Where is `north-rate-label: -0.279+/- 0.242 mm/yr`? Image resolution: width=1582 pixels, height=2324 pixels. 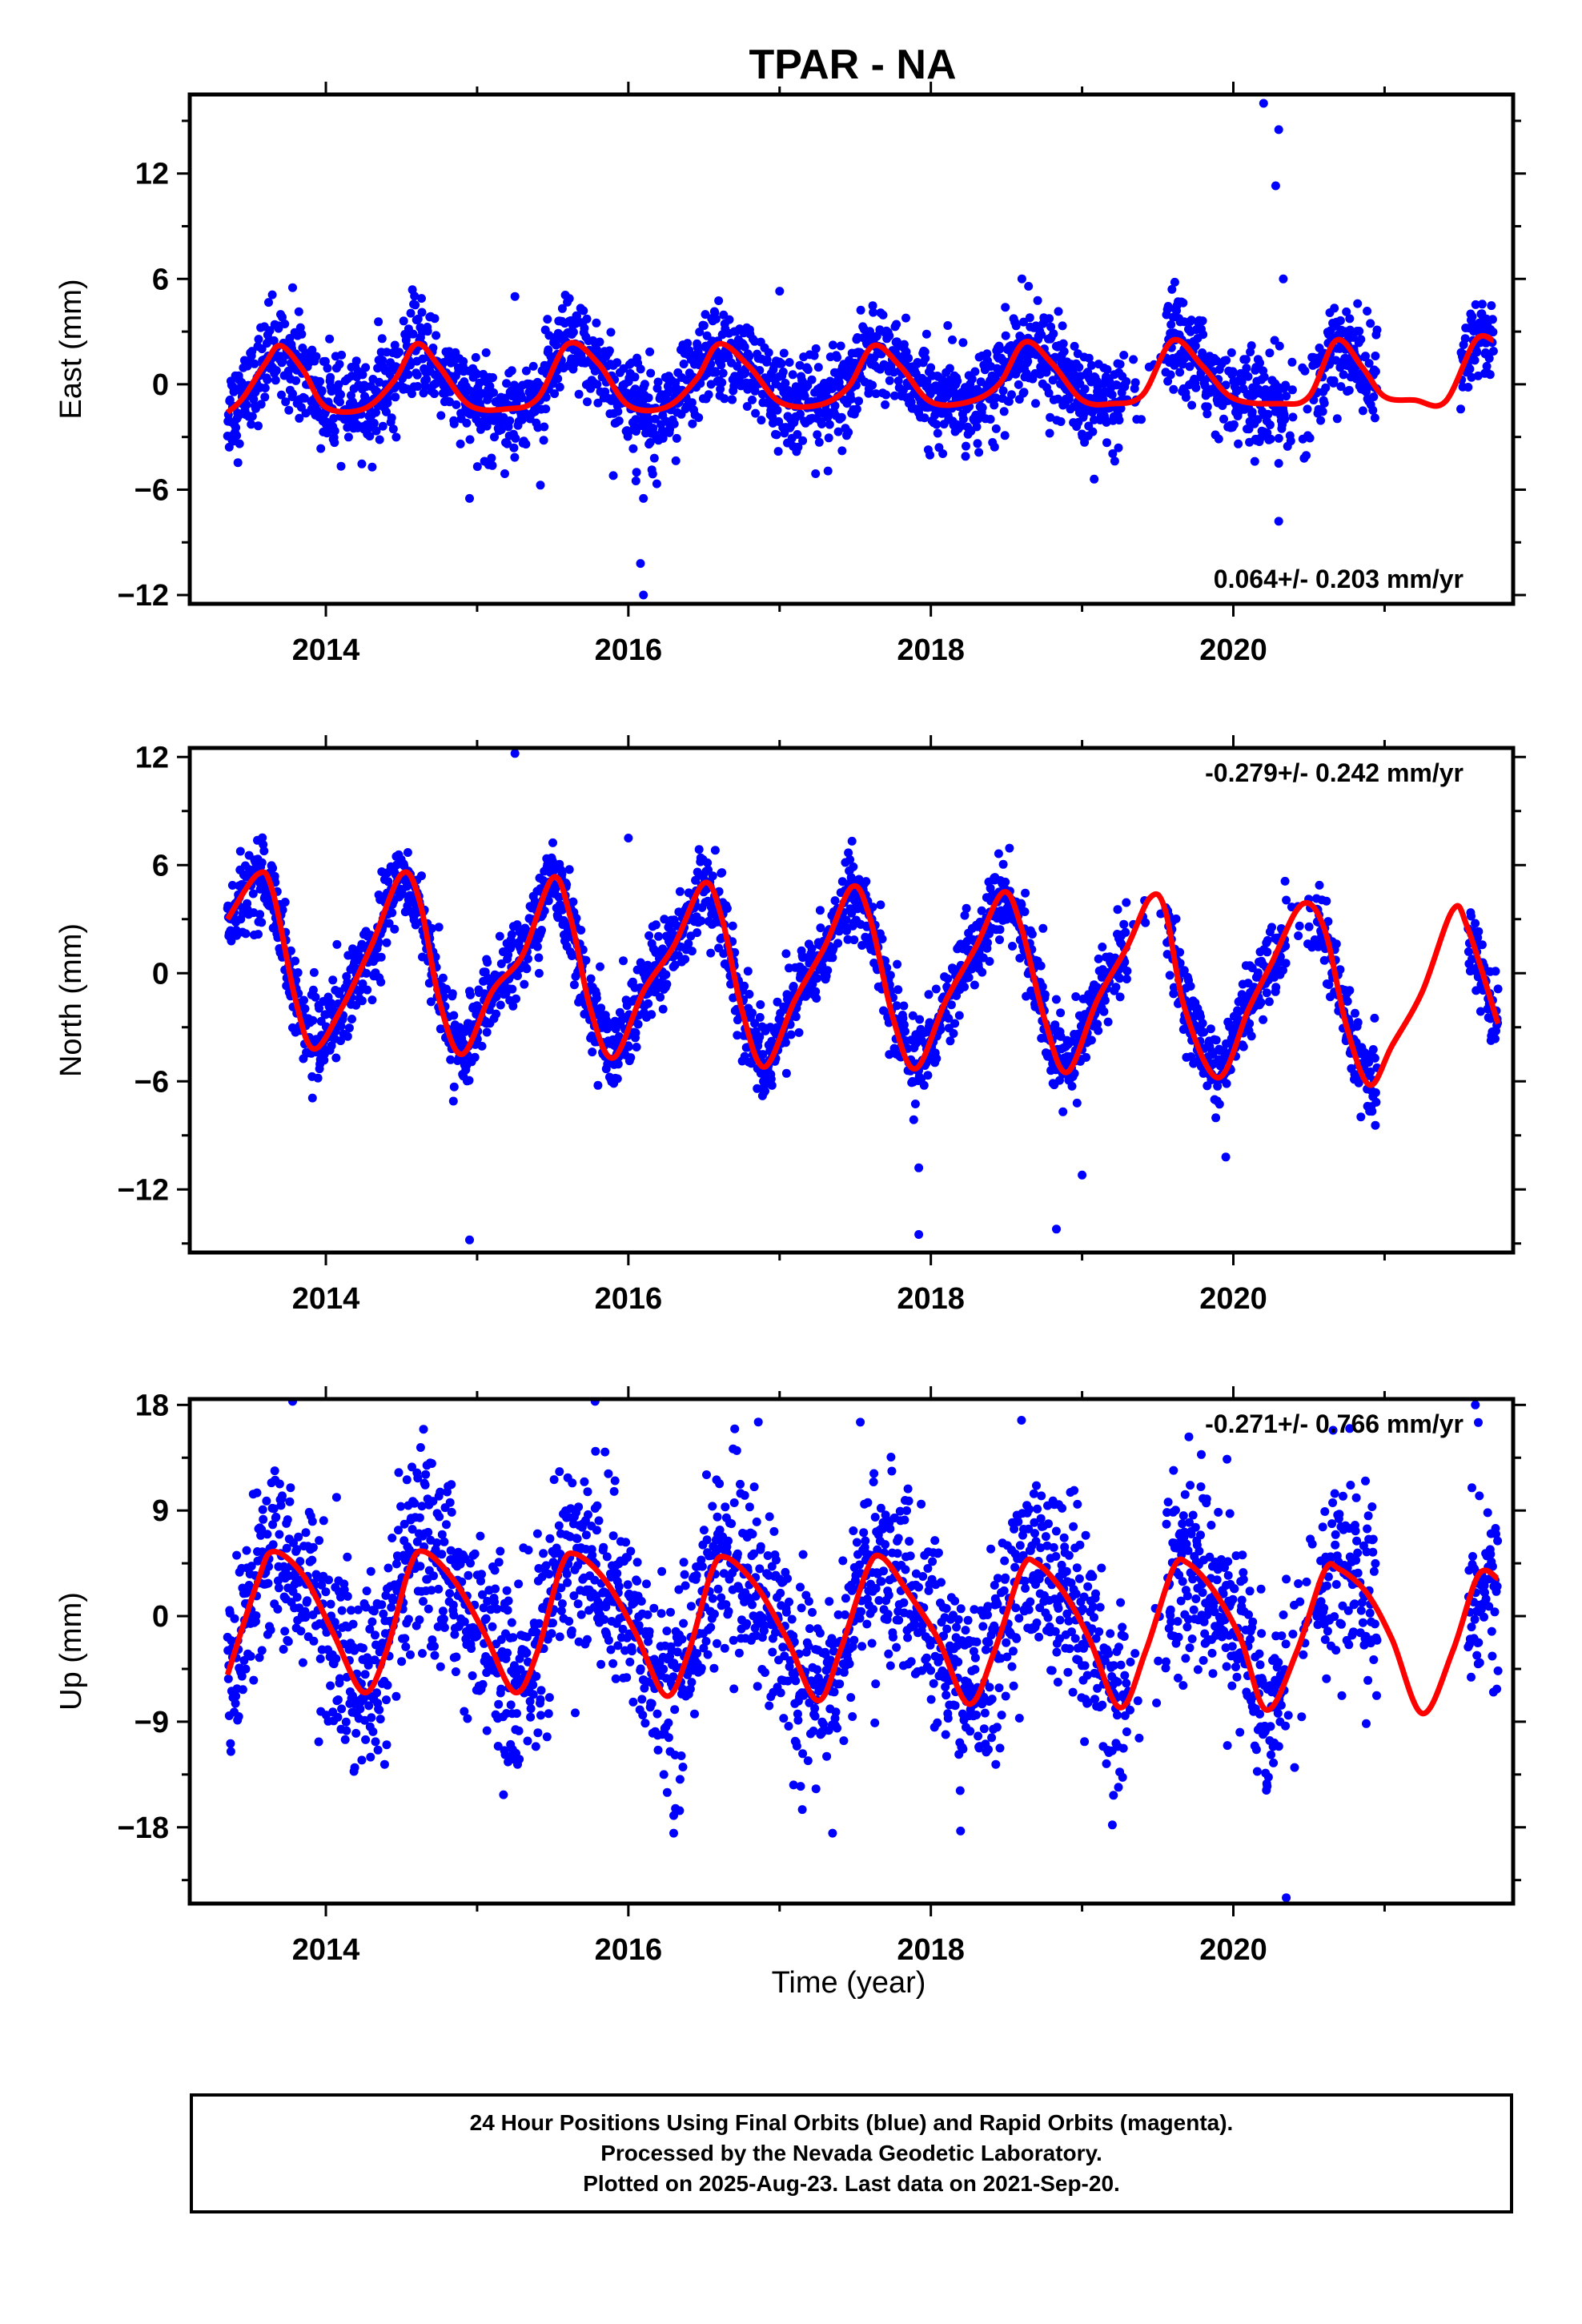 north-rate-label: -0.279+/- 0.242 mm/yr is located at coordinates (1334, 772).